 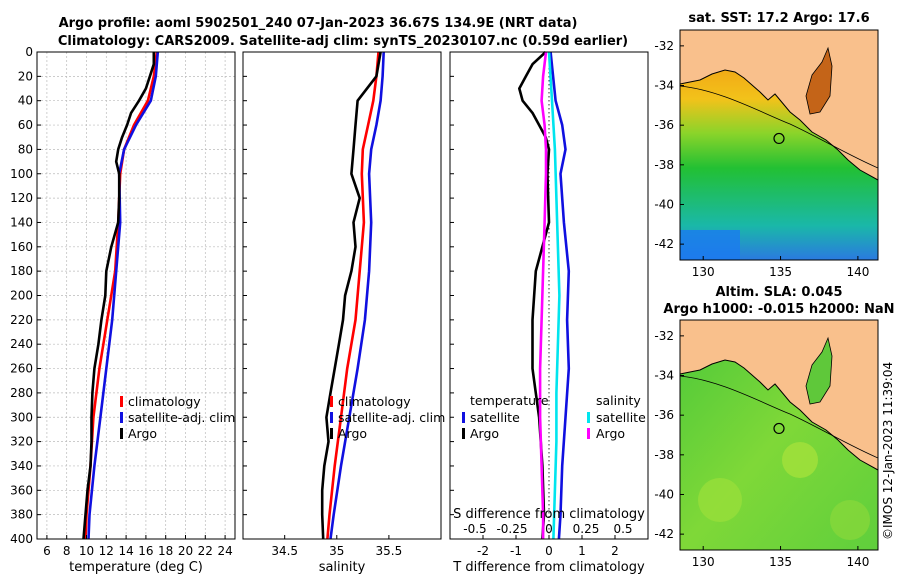 I want to click on legend-label-s-satellite: satellite, so click(x=621, y=417).